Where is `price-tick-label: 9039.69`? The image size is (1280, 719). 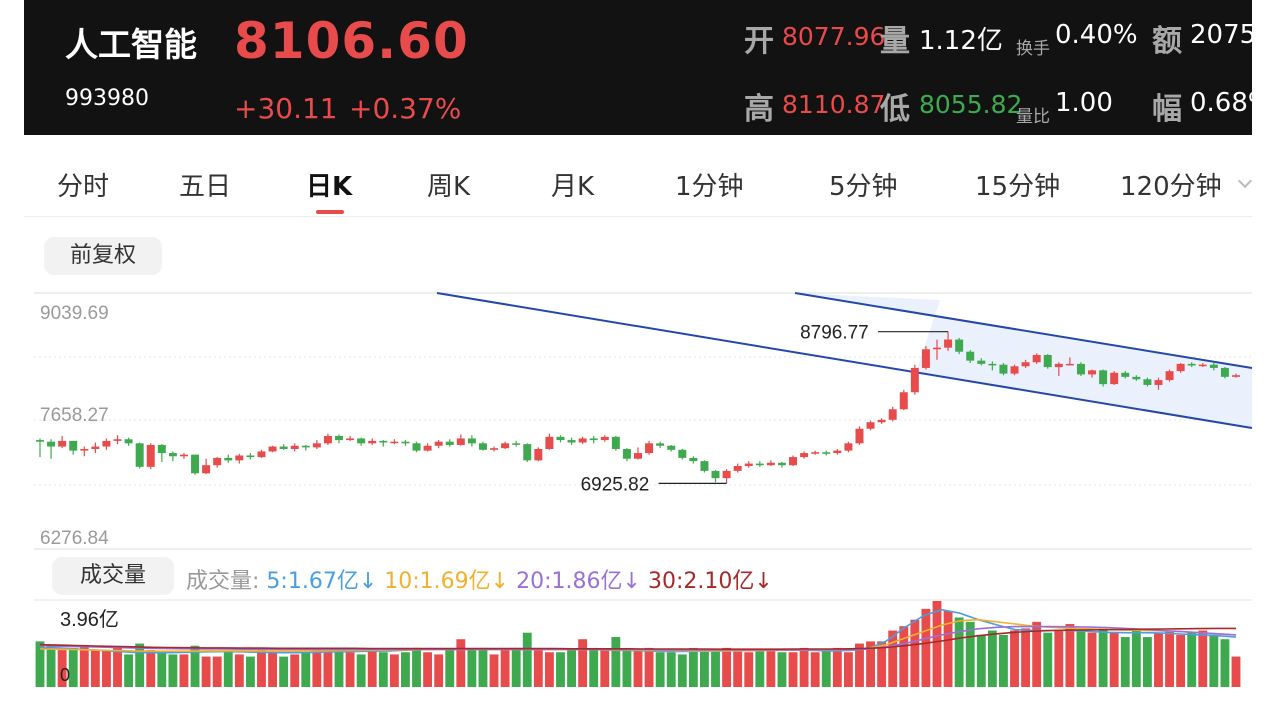 price-tick-label: 9039.69 is located at coordinates (74, 313).